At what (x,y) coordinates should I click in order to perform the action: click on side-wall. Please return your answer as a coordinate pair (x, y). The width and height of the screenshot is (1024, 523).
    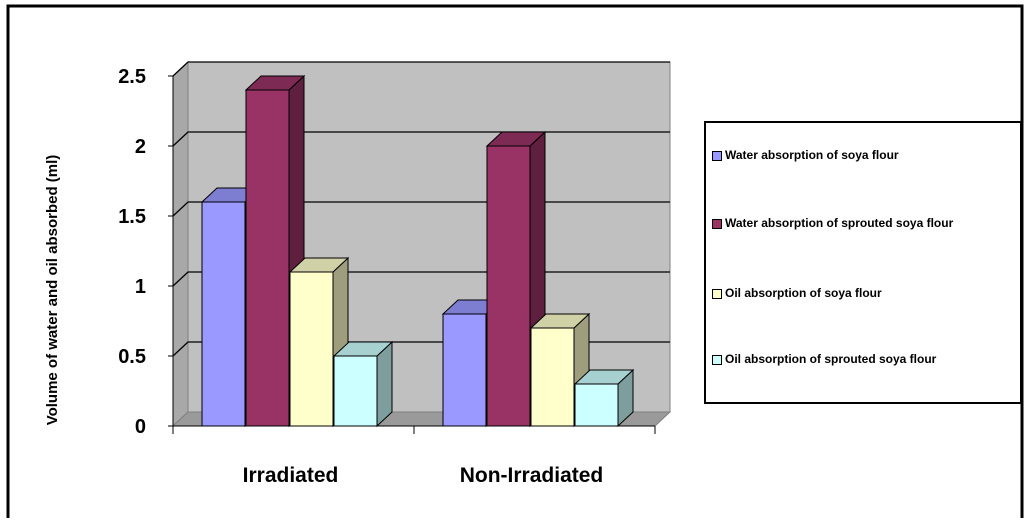
    Looking at the image, I should click on (180, 244).